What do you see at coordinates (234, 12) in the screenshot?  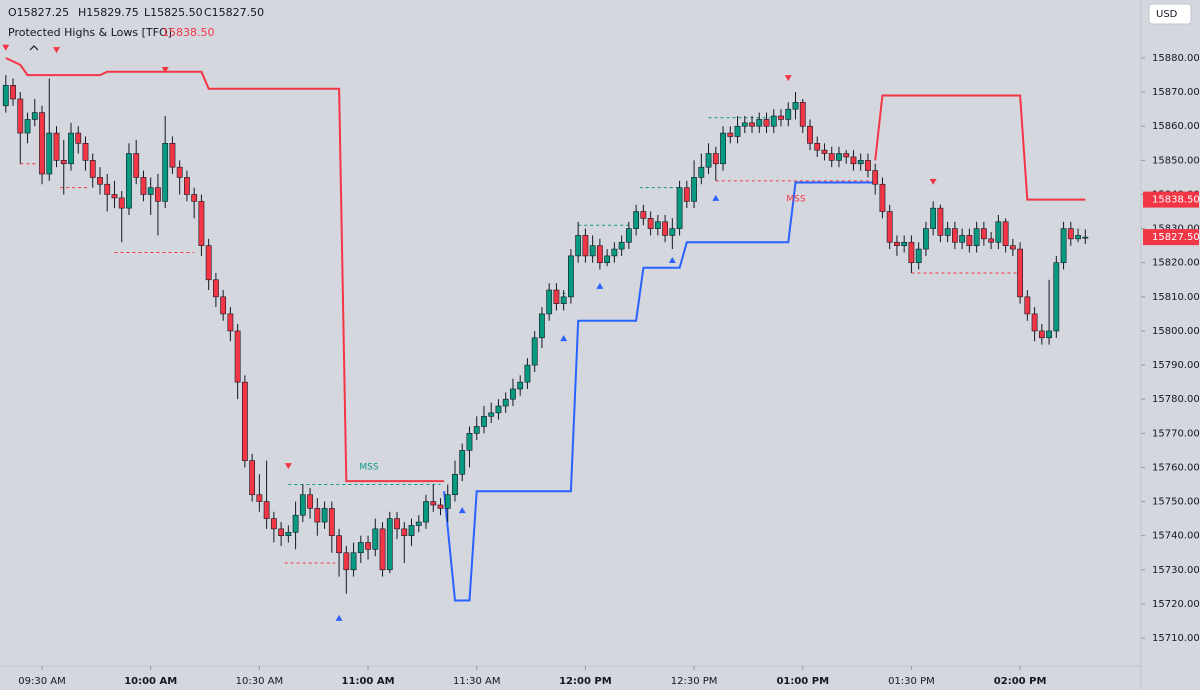 I see `ohlc-close: C15827.50` at bounding box center [234, 12].